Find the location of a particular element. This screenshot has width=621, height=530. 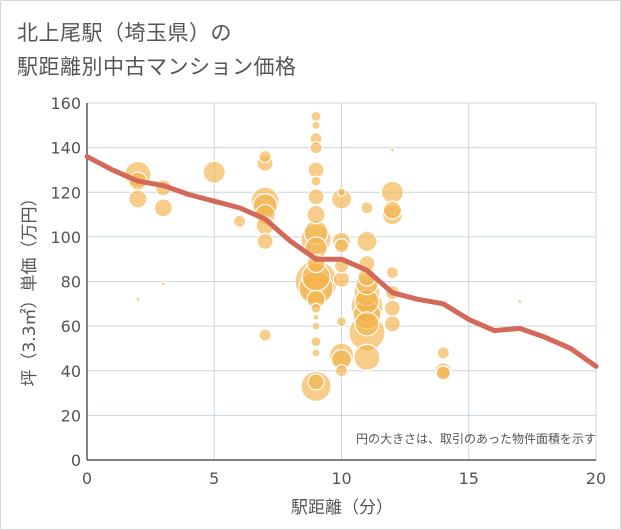

chart-title: 北上尾駅（埼玉県）の 駅距離別中古マンション価格 is located at coordinates (157, 50).